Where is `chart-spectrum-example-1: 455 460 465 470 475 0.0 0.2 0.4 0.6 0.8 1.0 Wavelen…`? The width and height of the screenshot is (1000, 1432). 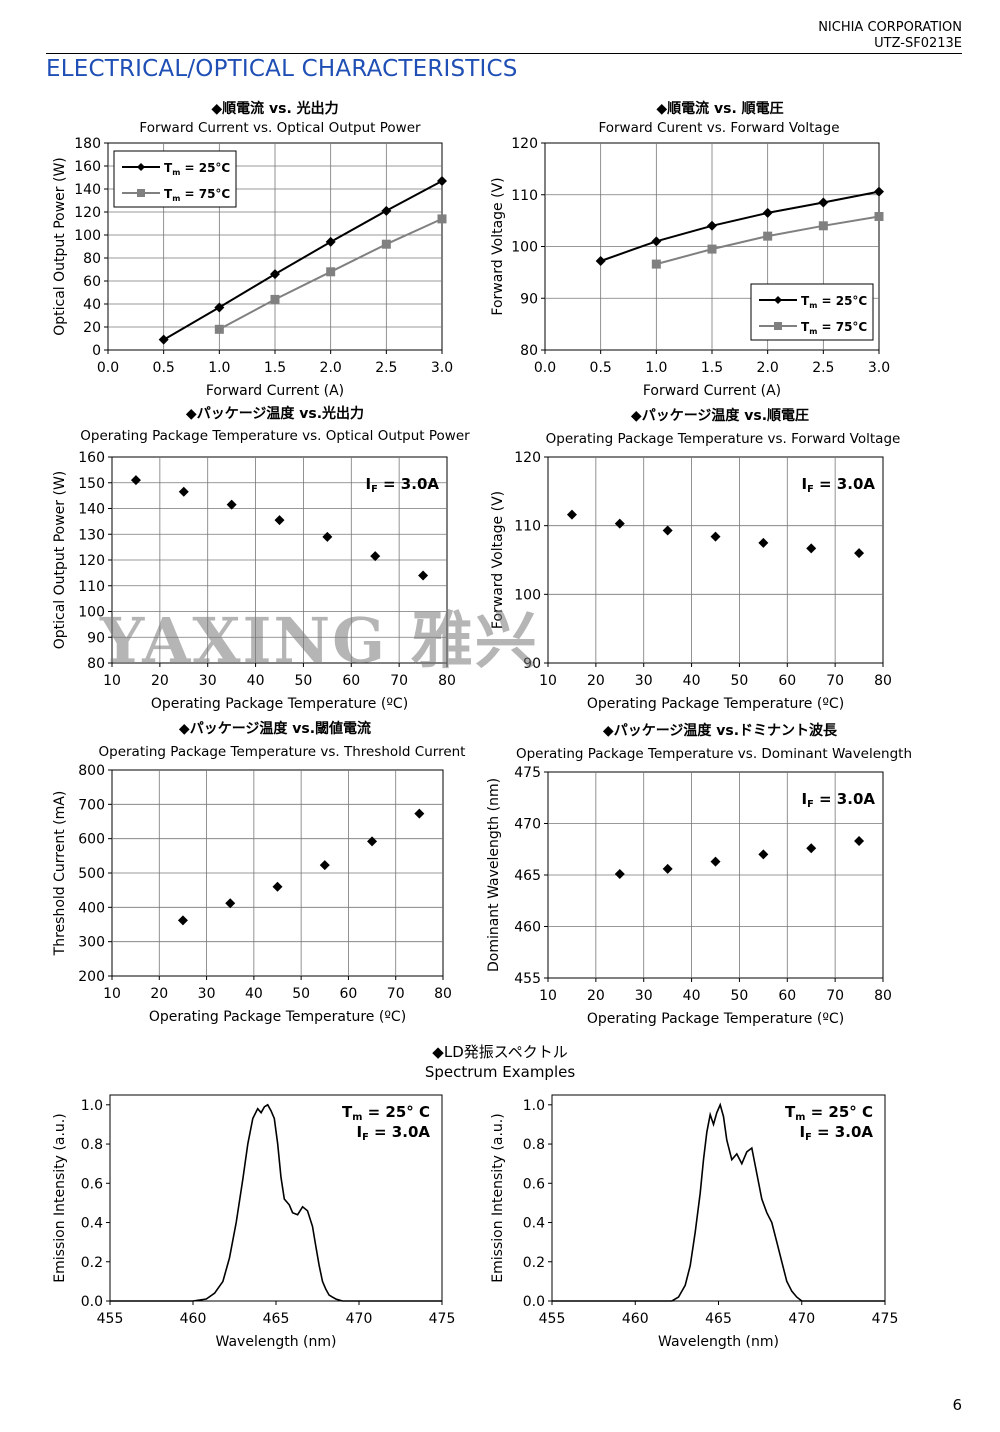 chart-spectrum-example-1: 455 460 465 470 475 0.0 0.2 0.4 0.6 0.8 1.0 Wavelen… is located at coordinates (253, 1222).